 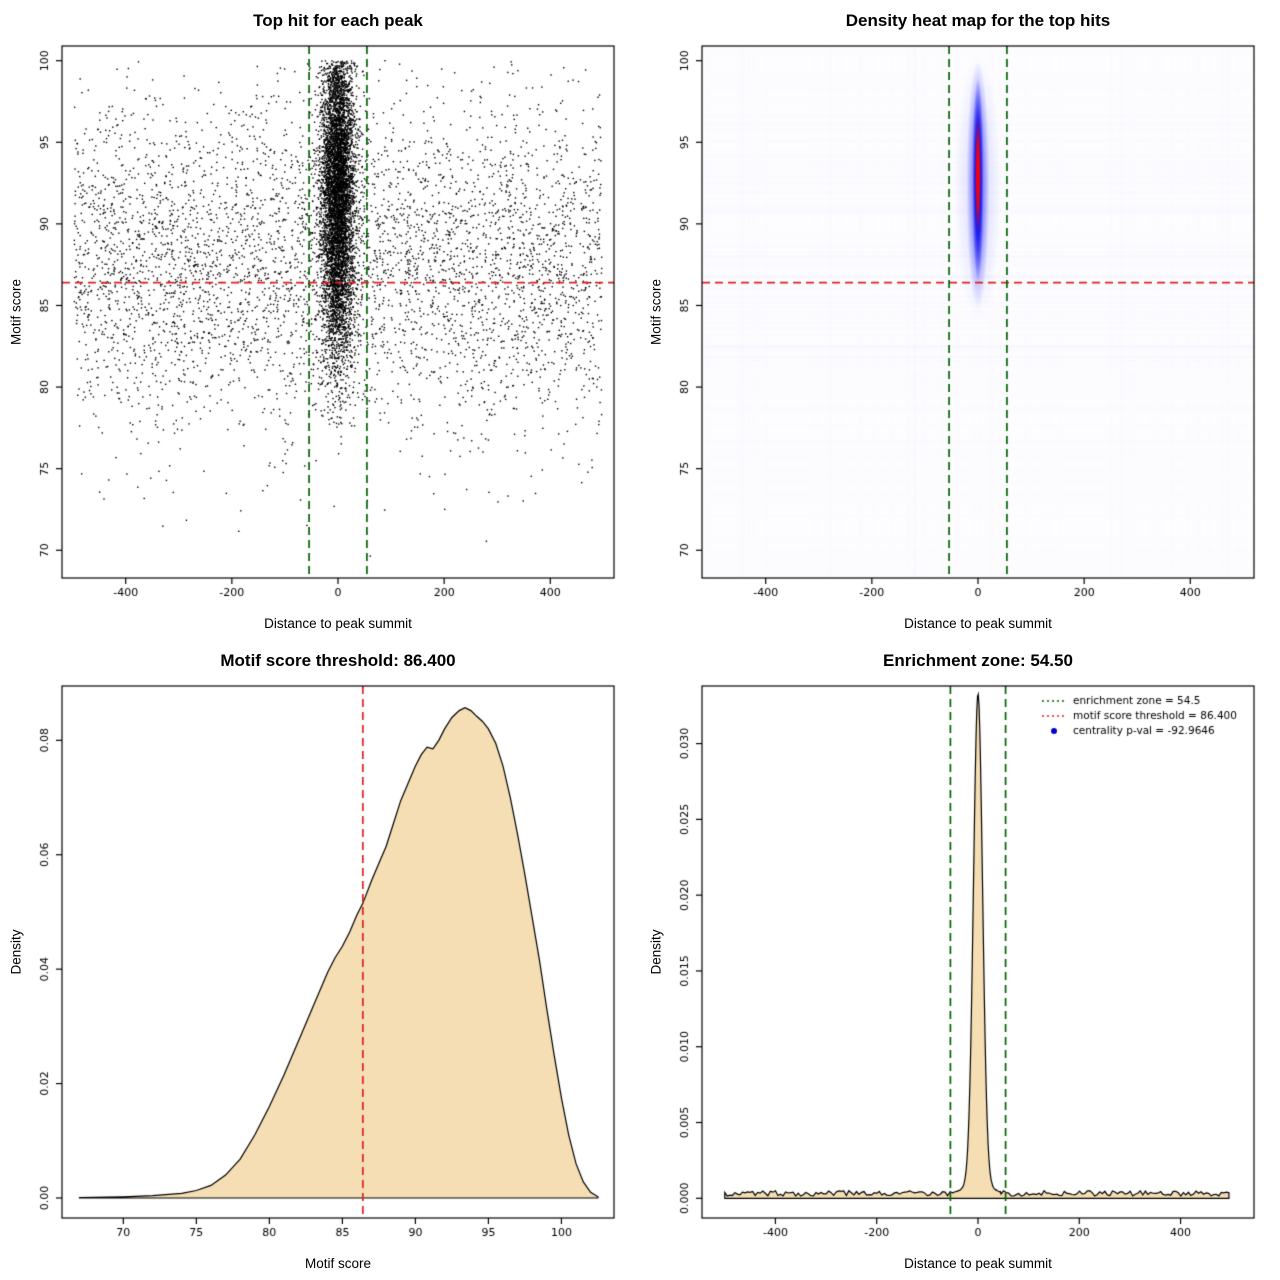 I want to click on chart-title: Enrichment zone: 54.50, so click(x=978, y=660).